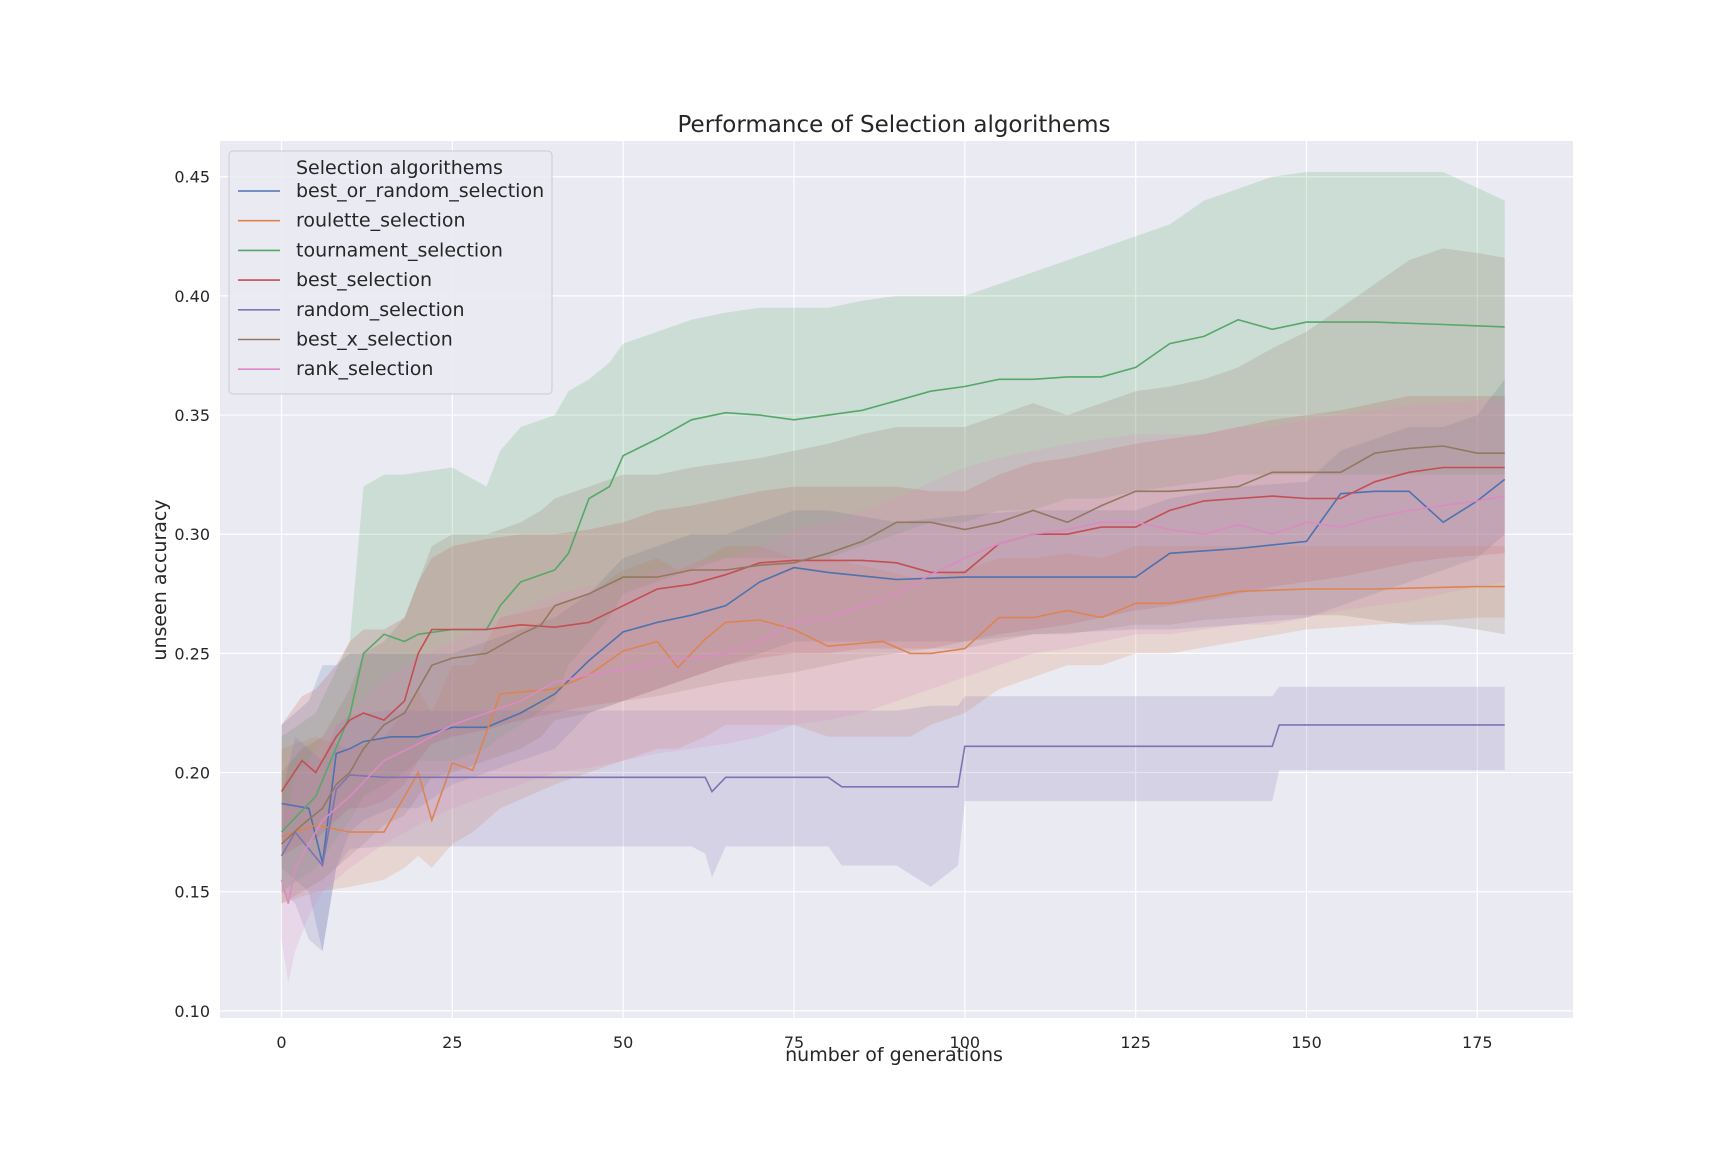 The width and height of the screenshot is (1728, 1152). Describe the element at coordinates (281, 1042) in the screenshot. I see `x-tick-label: 0` at that location.